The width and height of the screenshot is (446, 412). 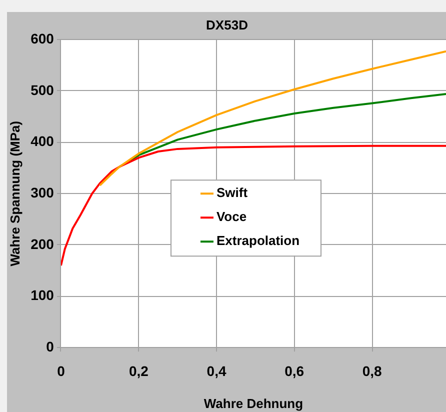 I want to click on x-tick-label: 0, so click(x=61, y=370).